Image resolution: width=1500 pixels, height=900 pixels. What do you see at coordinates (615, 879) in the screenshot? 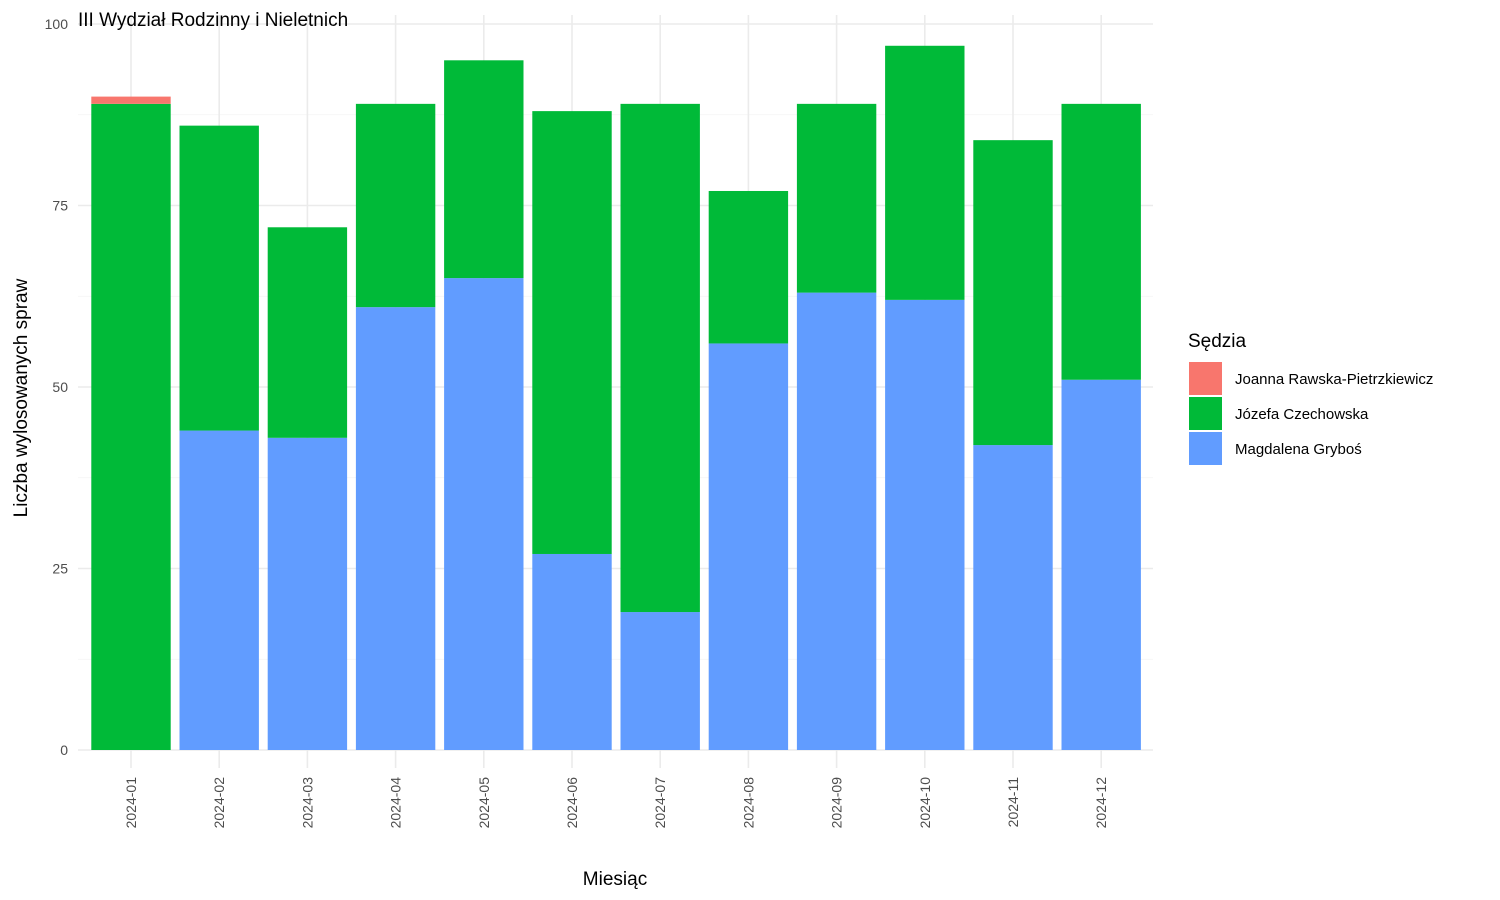
I see `x-axis-title: Miesiąc` at bounding box center [615, 879].